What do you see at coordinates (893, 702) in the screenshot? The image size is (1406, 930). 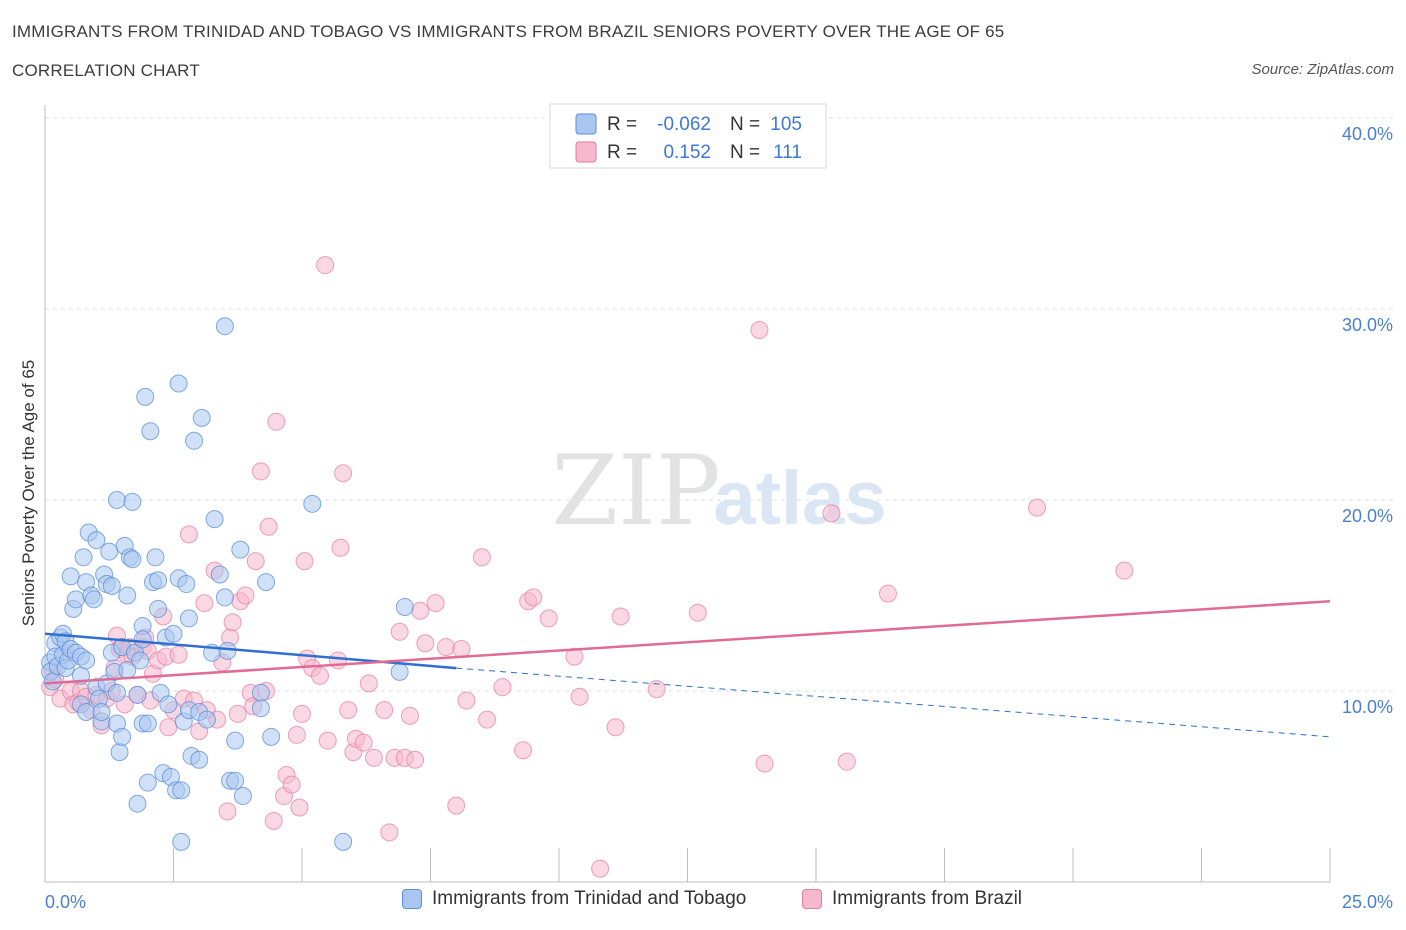 I see `trinidad-trend-extension` at bounding box center [893, 702].